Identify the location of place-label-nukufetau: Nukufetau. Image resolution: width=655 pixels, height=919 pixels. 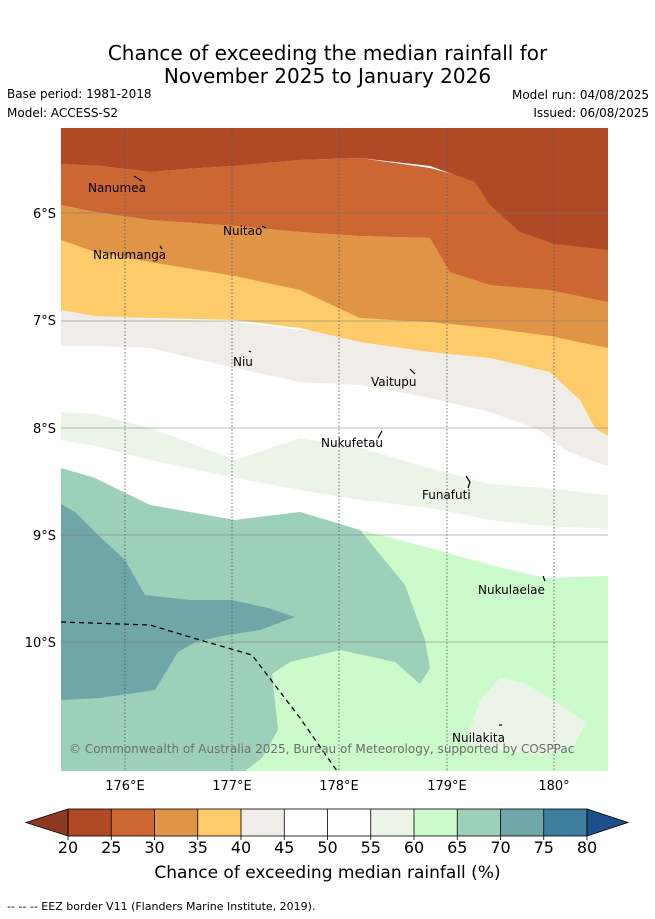
(352, 443).